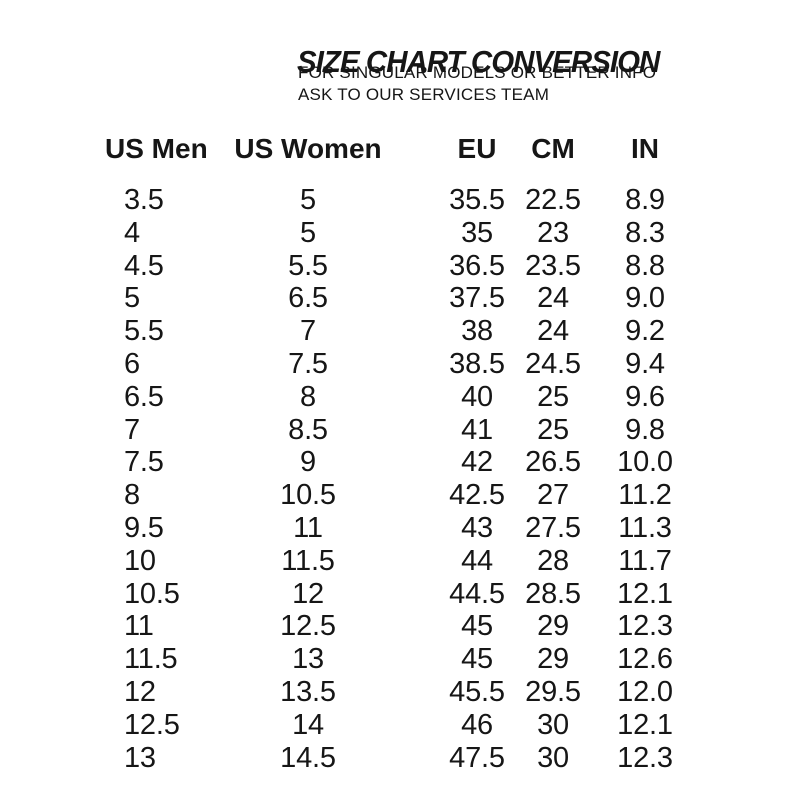  What do you see at coordinates (308, 757) in the screenshot?
I see `size-value: 14.5` at bounding box center [308, 757].